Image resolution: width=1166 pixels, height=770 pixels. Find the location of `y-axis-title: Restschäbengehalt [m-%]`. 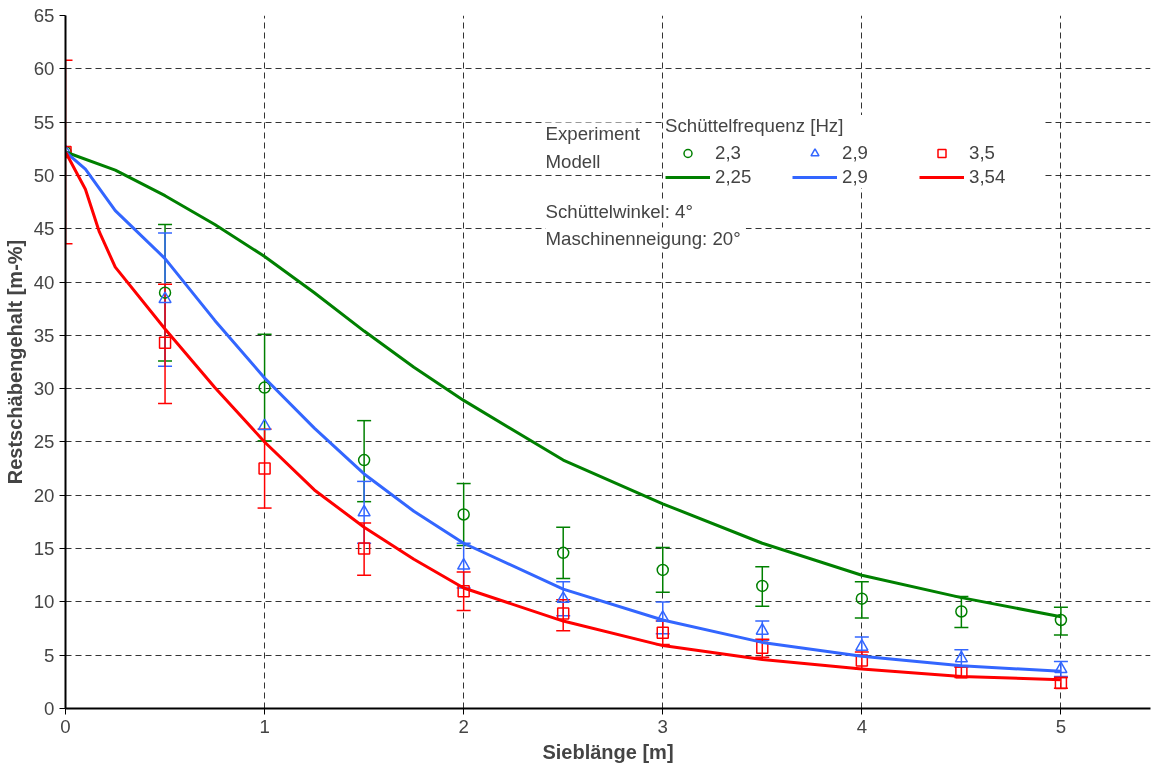

y-axis-title: Restschäbengehalt [m-%] is located at coordinates (14, 362).